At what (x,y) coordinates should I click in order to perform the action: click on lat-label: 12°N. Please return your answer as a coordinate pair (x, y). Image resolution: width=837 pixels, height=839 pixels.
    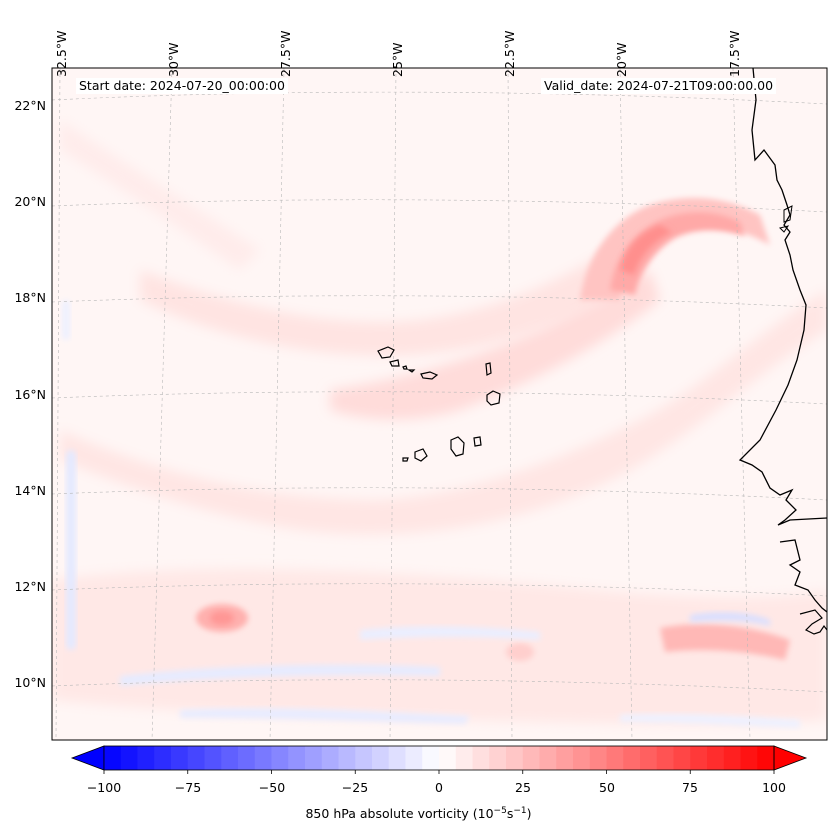
    Looking at the image, I should click on (30, 586).